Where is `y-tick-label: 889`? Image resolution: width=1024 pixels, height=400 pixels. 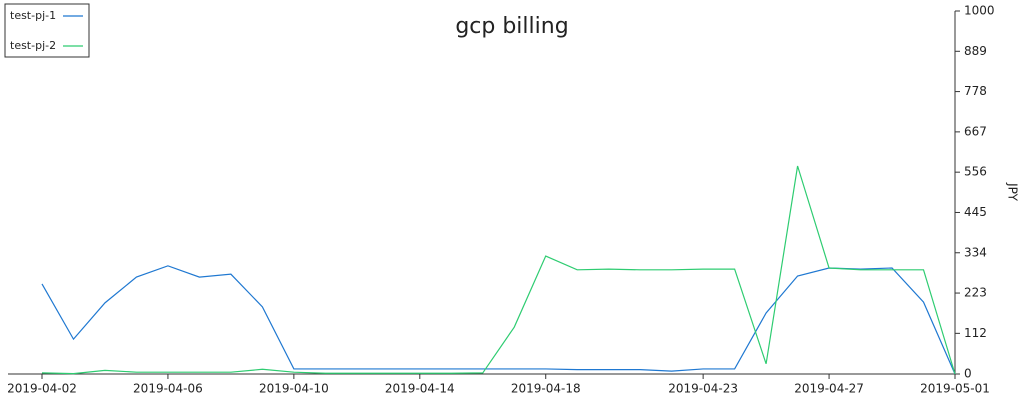 y-tick-label: 889 is located at coordinates (975, 51).